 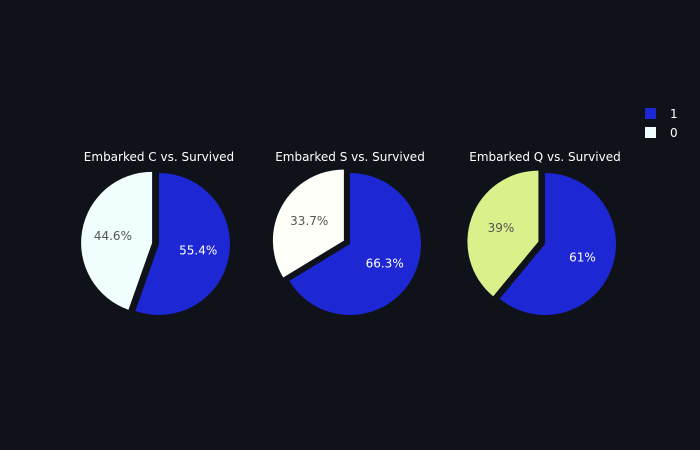 I want to click on slice-label: 66.3%, so click(x=385, y=263).